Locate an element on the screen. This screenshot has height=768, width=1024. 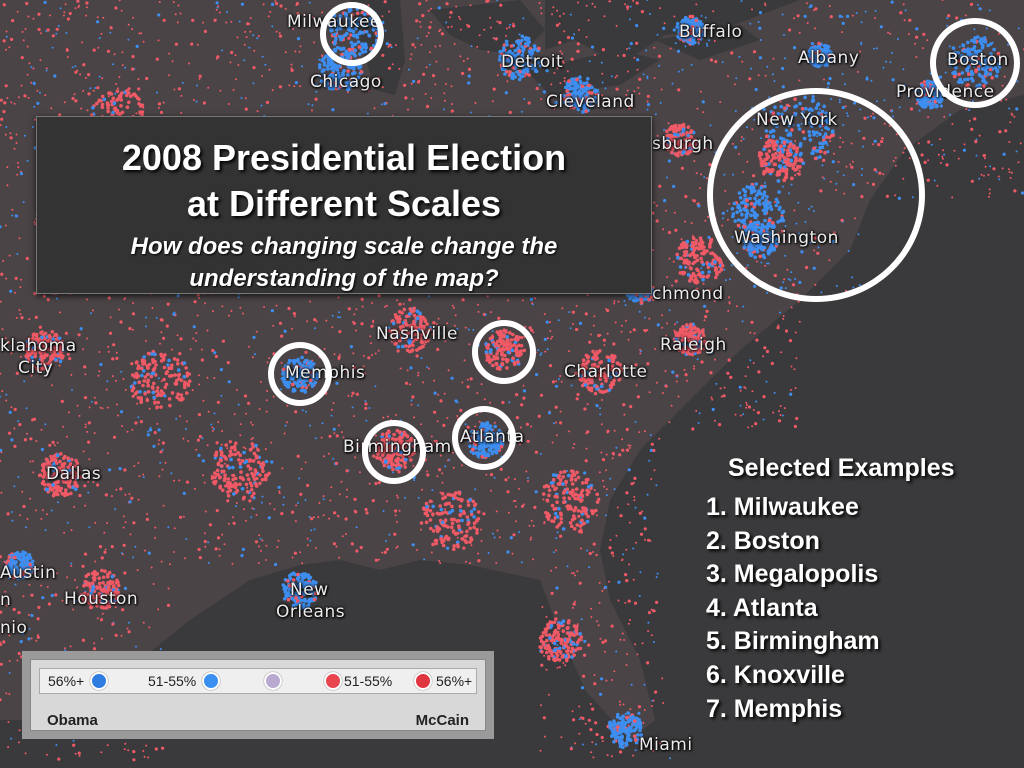
city-label-chicago: Chicago is located at coordinates (346, 82).